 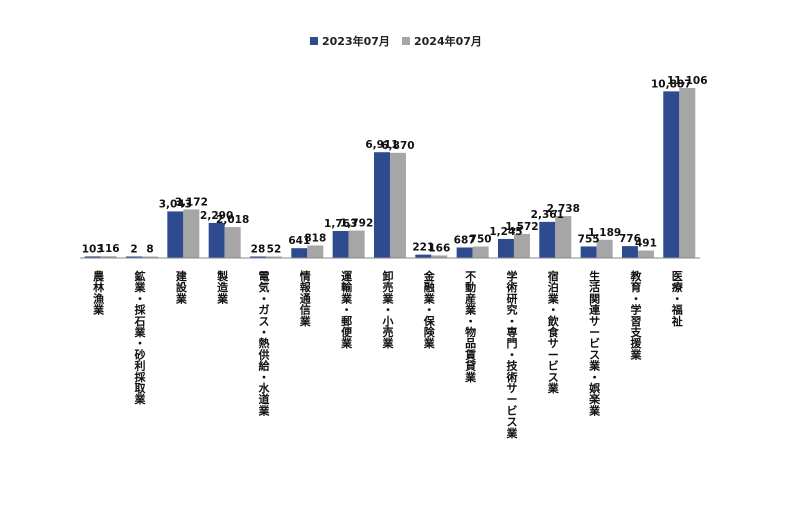 I want to click on category-label-10: 学術研究・専門・技術サービス業, so click(x=511, y=354).